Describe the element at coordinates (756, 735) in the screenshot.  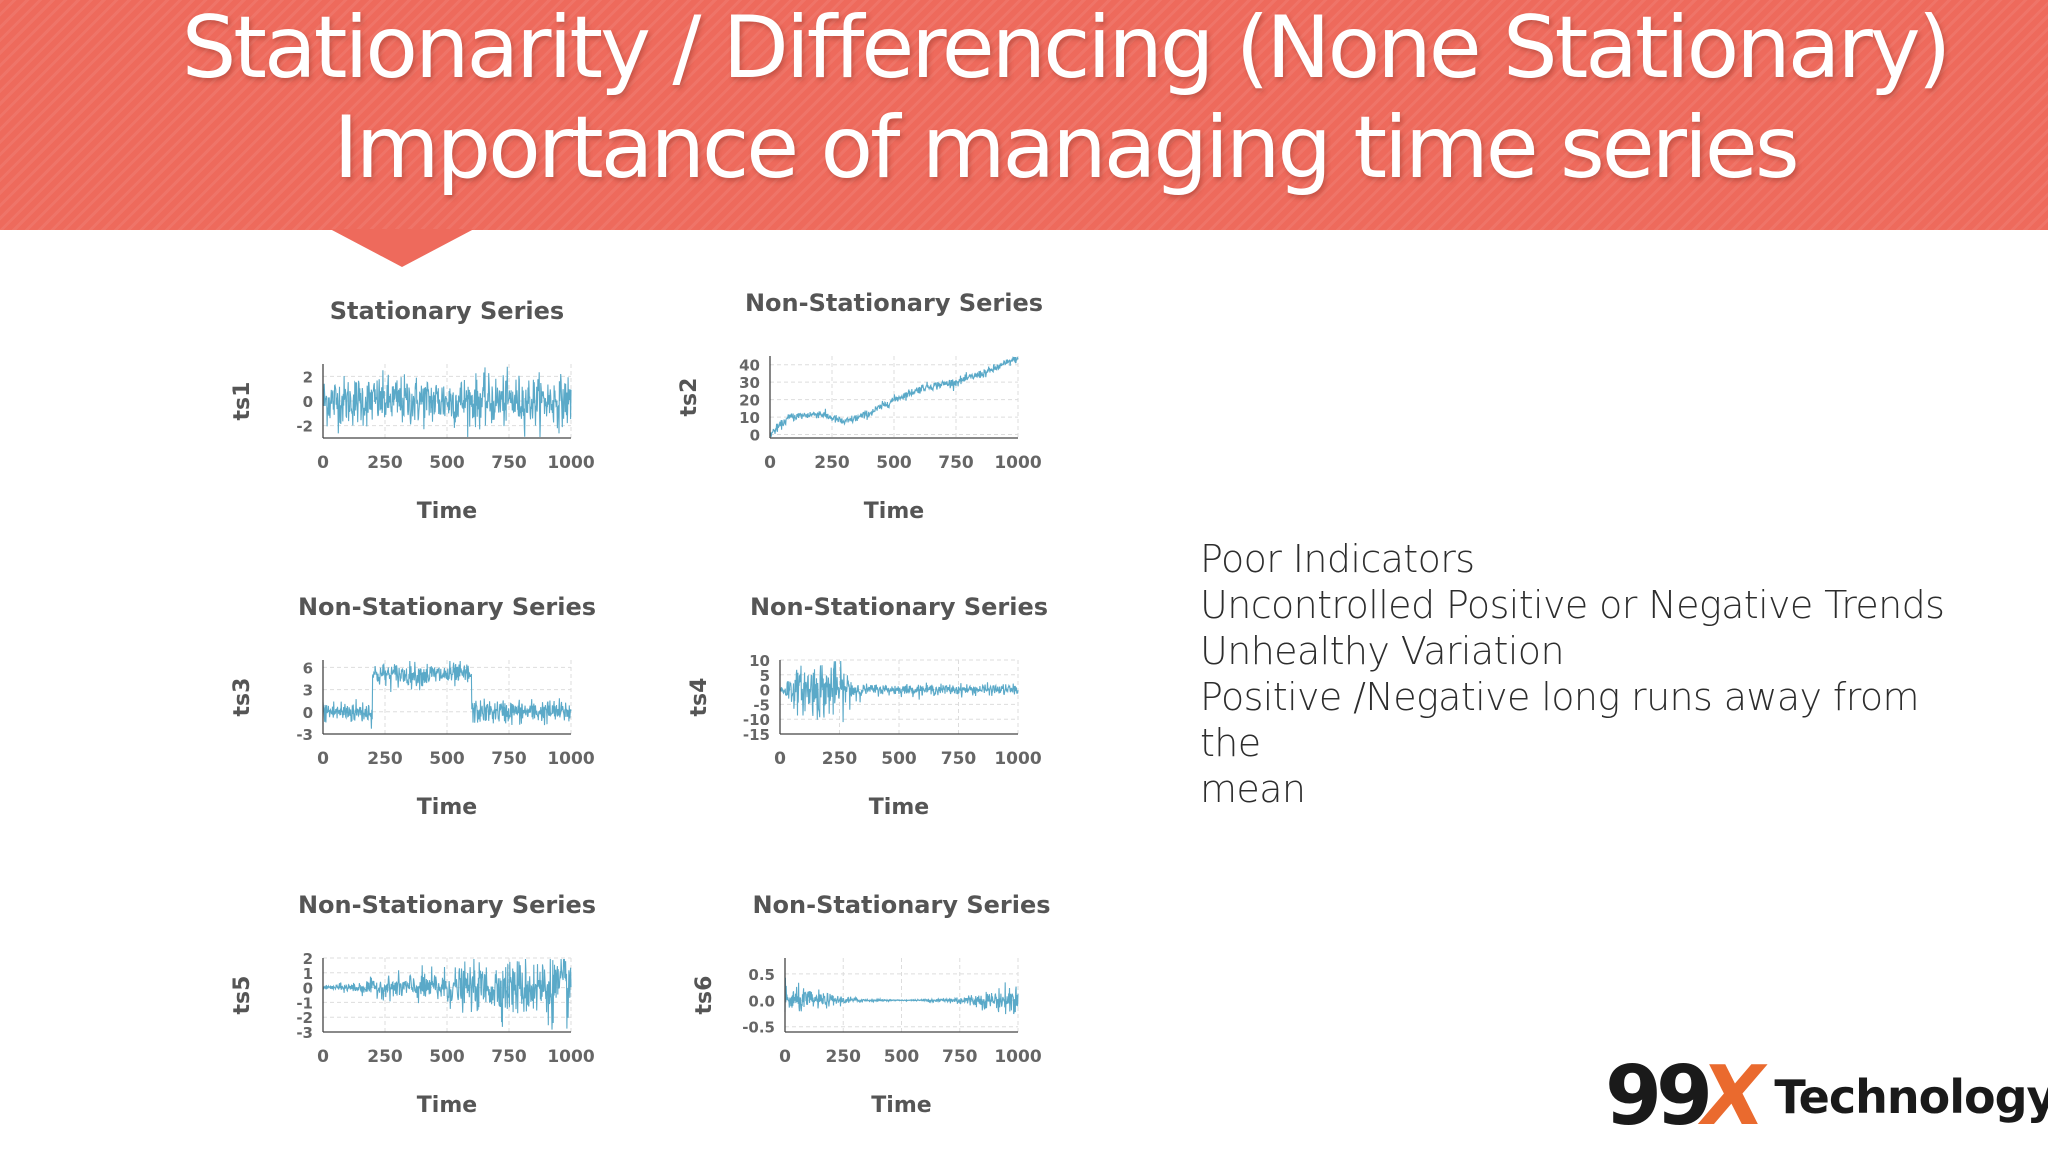
I see `y-tick-label: -15` at that location.